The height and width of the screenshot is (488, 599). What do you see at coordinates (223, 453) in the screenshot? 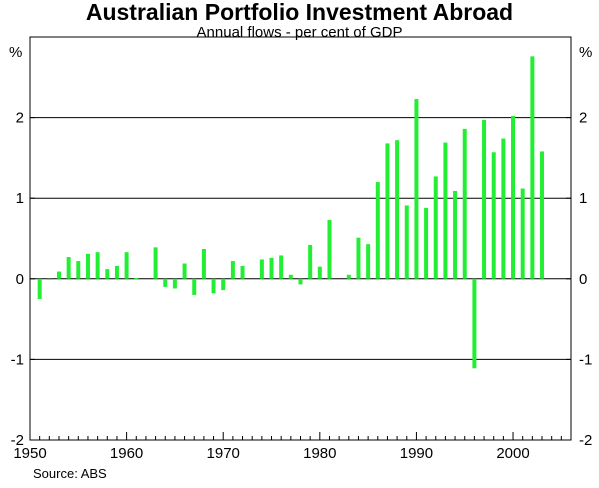
I see `x-tick-label: 1970` at bounding box center [223, 453].